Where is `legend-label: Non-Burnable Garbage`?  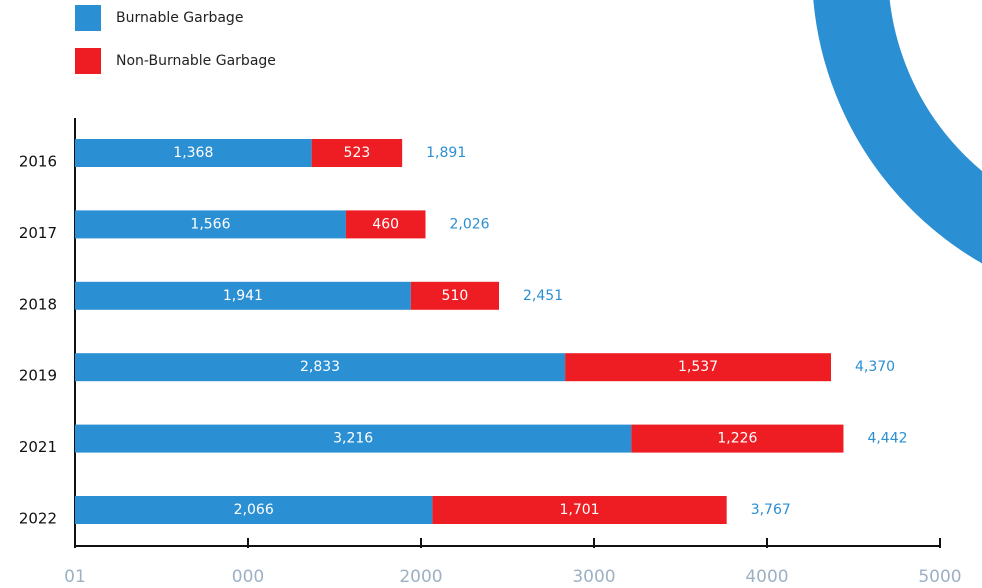
legend-label: Non-Burnable Garbage is located at coordinates (196, 61).